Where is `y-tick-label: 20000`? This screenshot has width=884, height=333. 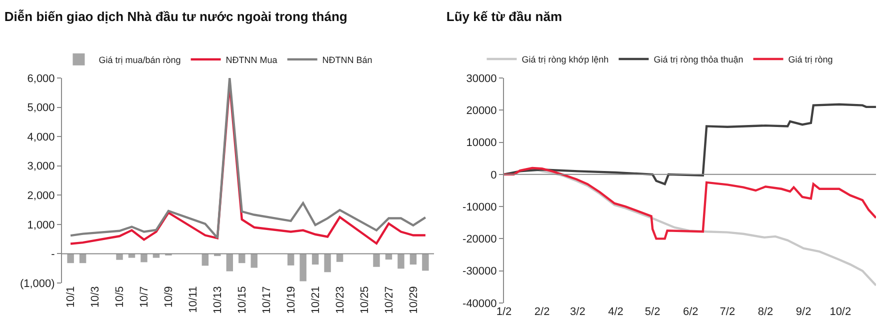 y-tick-label: 20000 is located at coordinates (481, 110).